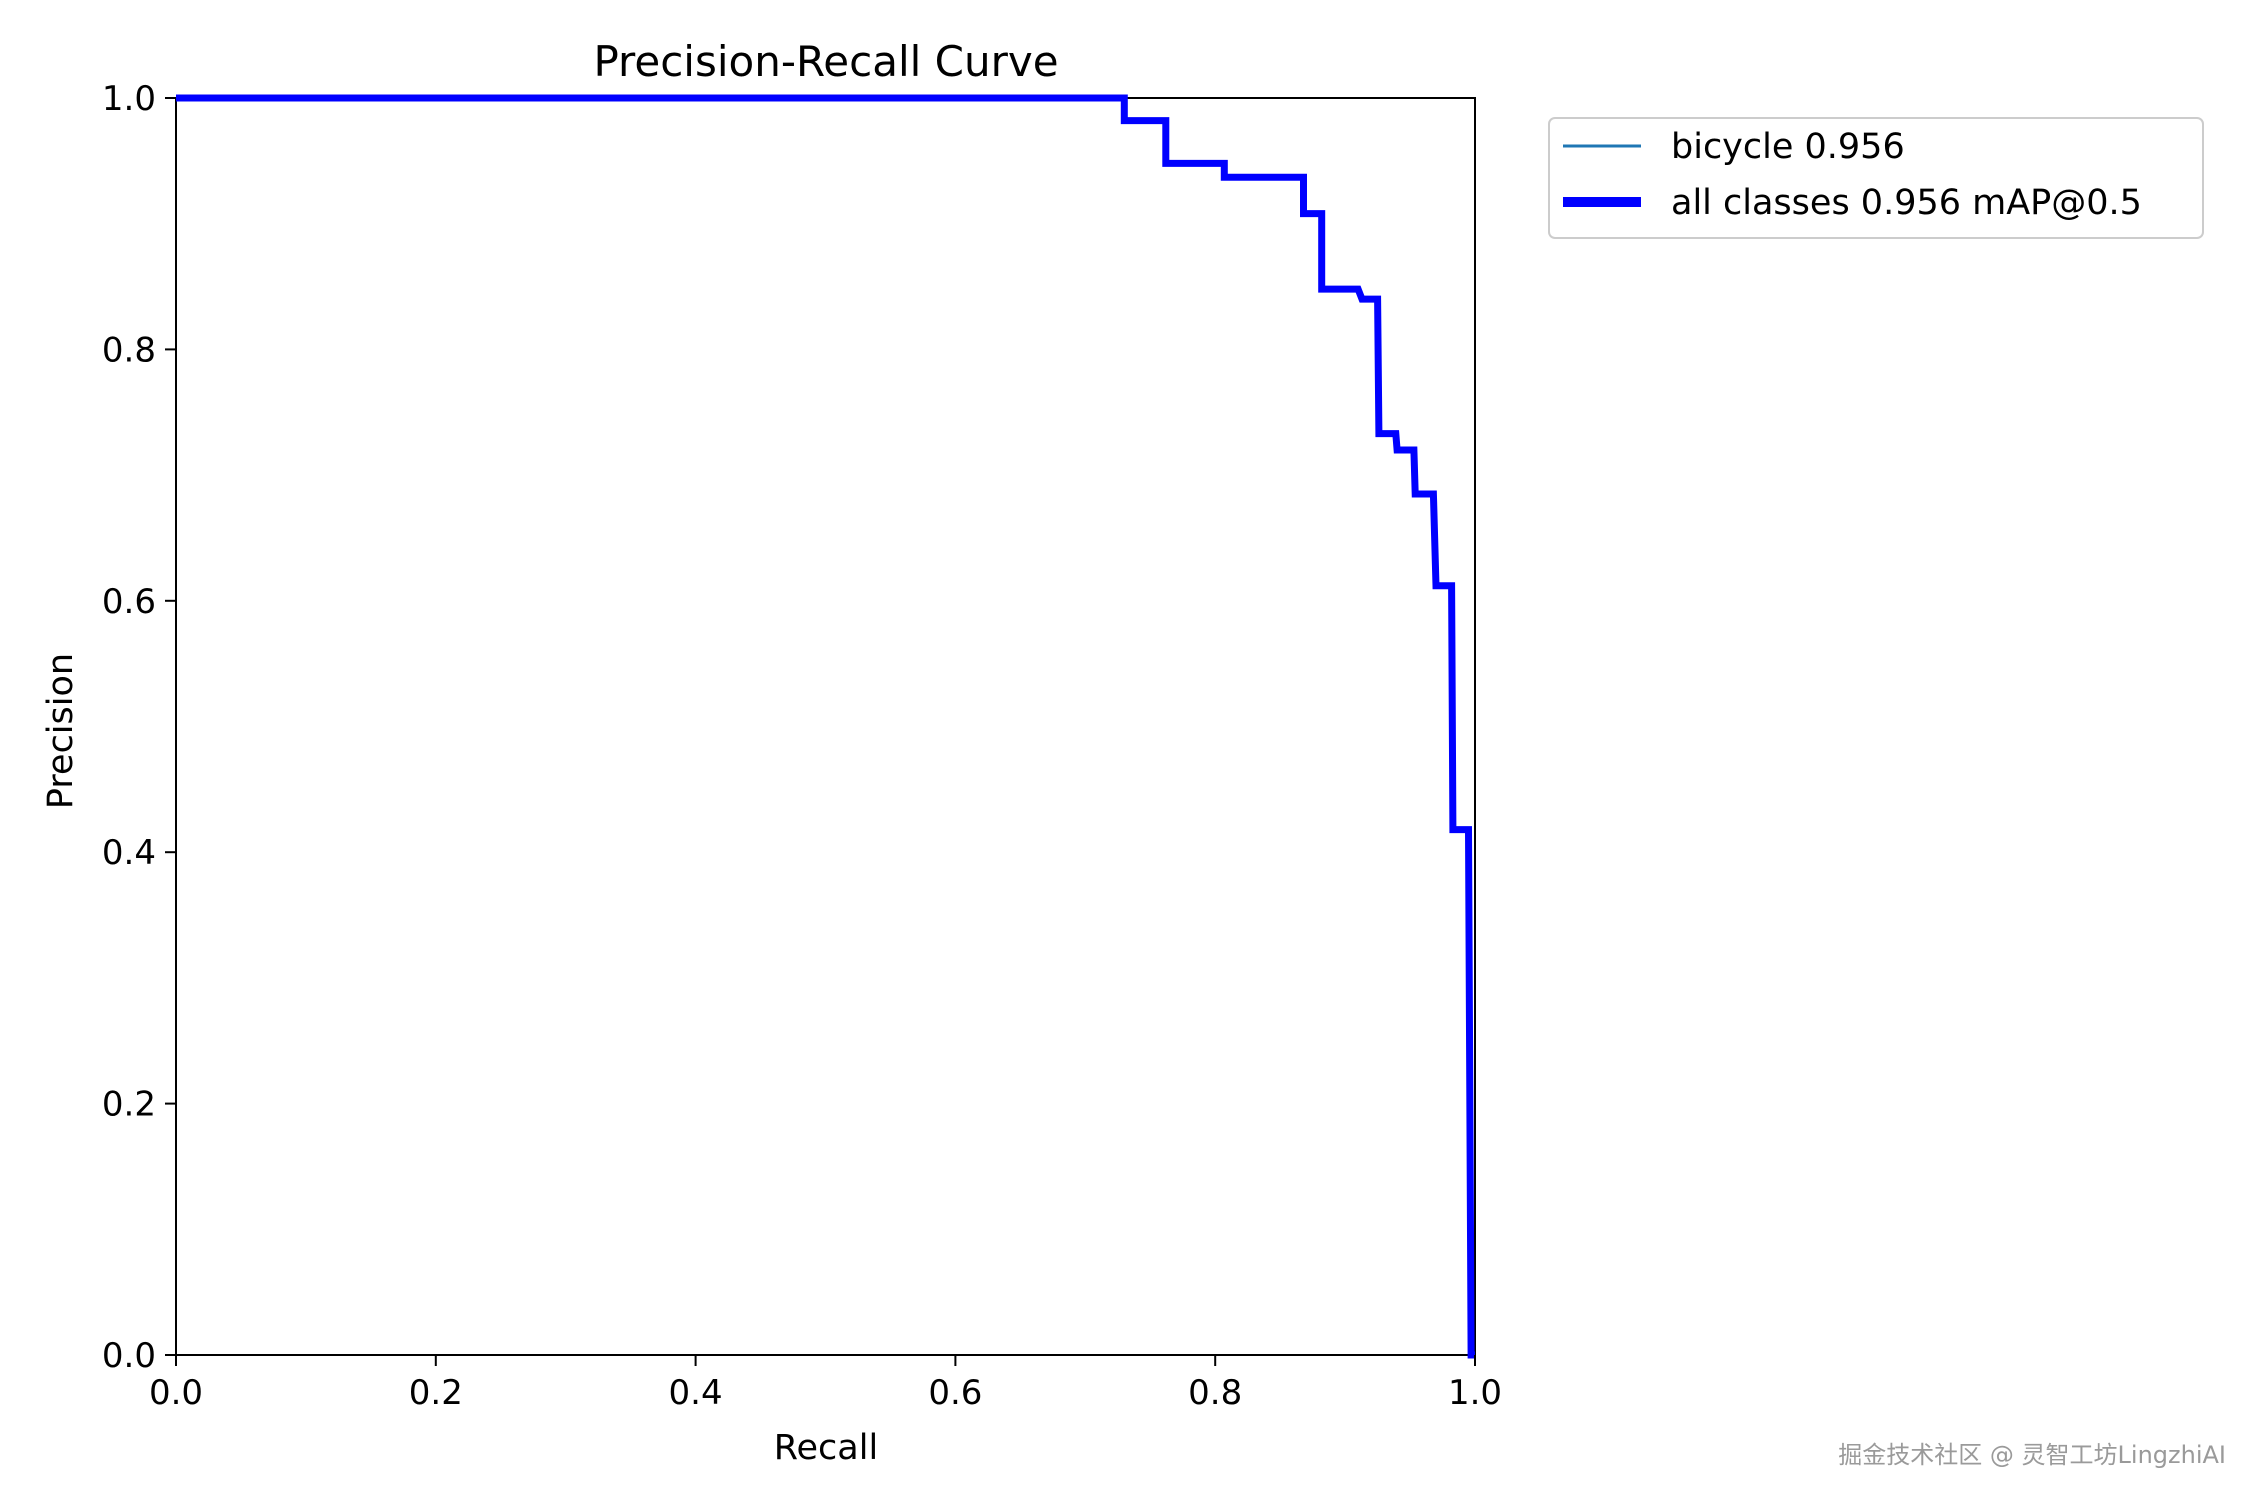 Image resolution: width=2250 pixels, height=1500 pixels. What do you see at coordinates (176, 1393) in the screenshot?
I see `x-tick-label: 0.0` at bounding box center [176, 1393].